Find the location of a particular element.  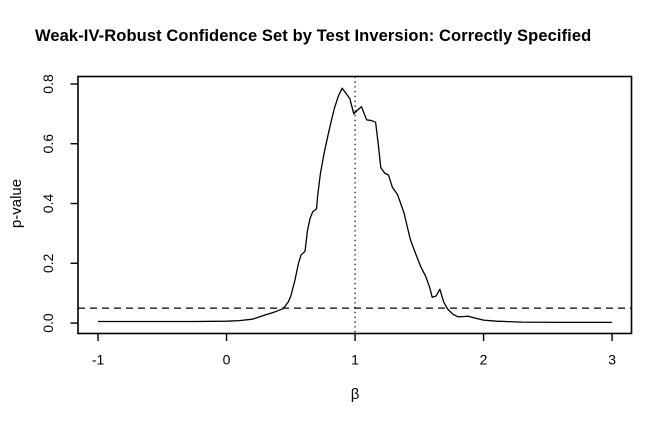

x-axis-label: β is located at coordinates (355, 394).